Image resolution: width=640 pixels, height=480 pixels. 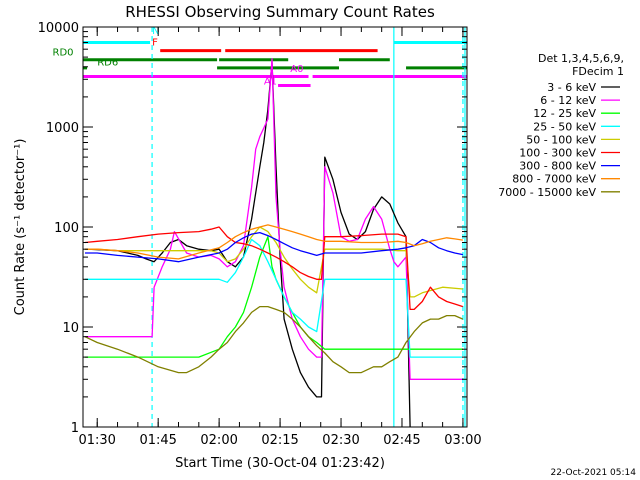 I want to click on legend-title: FDecim 1, so click(x=598, y=71).